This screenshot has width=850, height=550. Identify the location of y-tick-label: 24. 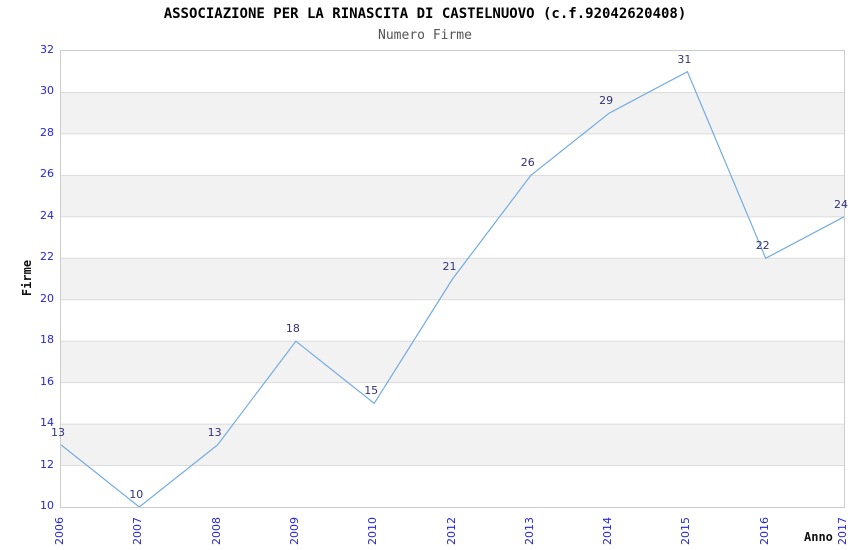
(47, 215).